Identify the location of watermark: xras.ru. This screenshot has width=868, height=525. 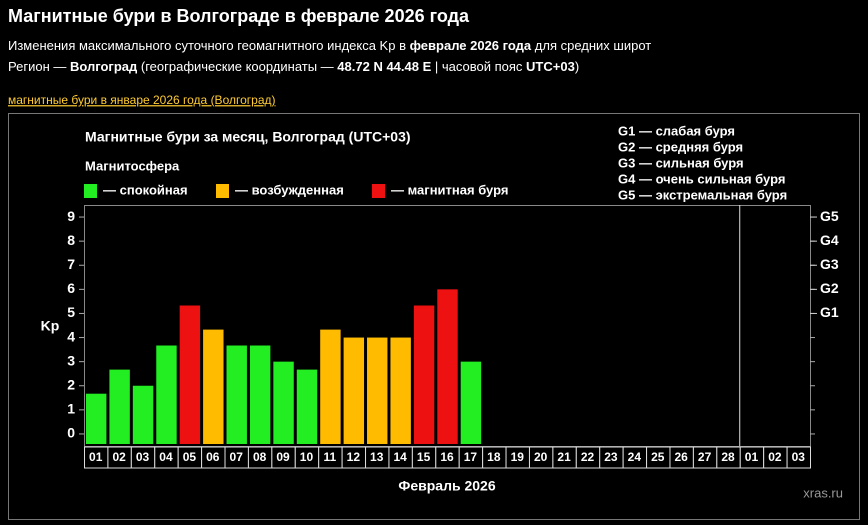
(823, 492).